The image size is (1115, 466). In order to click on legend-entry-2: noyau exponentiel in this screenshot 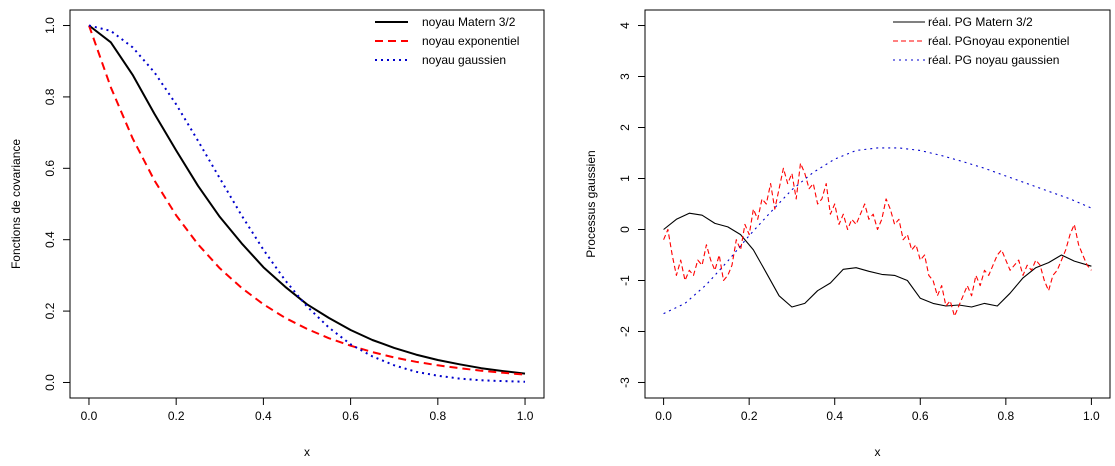, I will do `click(470, 41)`.